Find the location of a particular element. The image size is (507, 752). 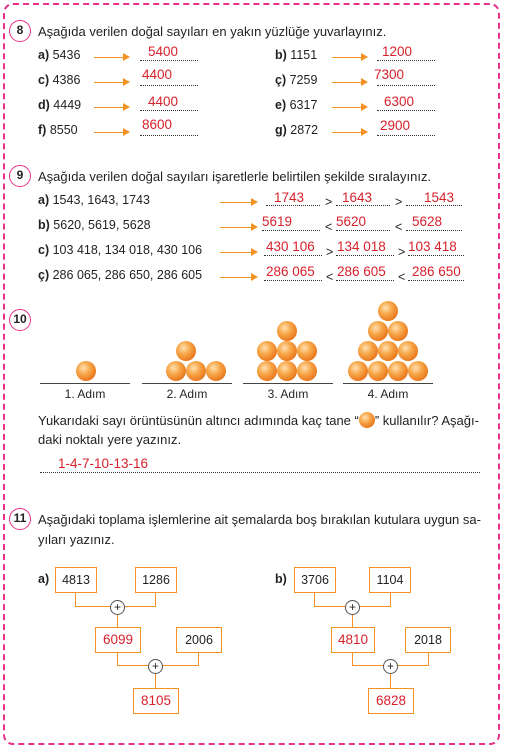

q8-item-e: e) 6317 is located at coordinates (296, 105).